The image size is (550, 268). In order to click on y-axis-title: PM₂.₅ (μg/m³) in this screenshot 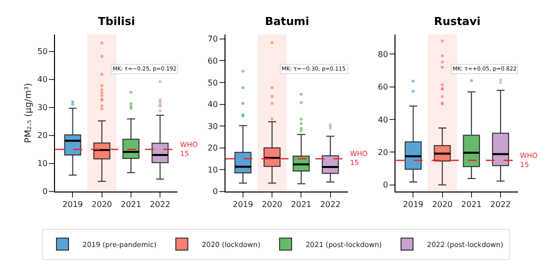, I will do `click(29, 112)`.